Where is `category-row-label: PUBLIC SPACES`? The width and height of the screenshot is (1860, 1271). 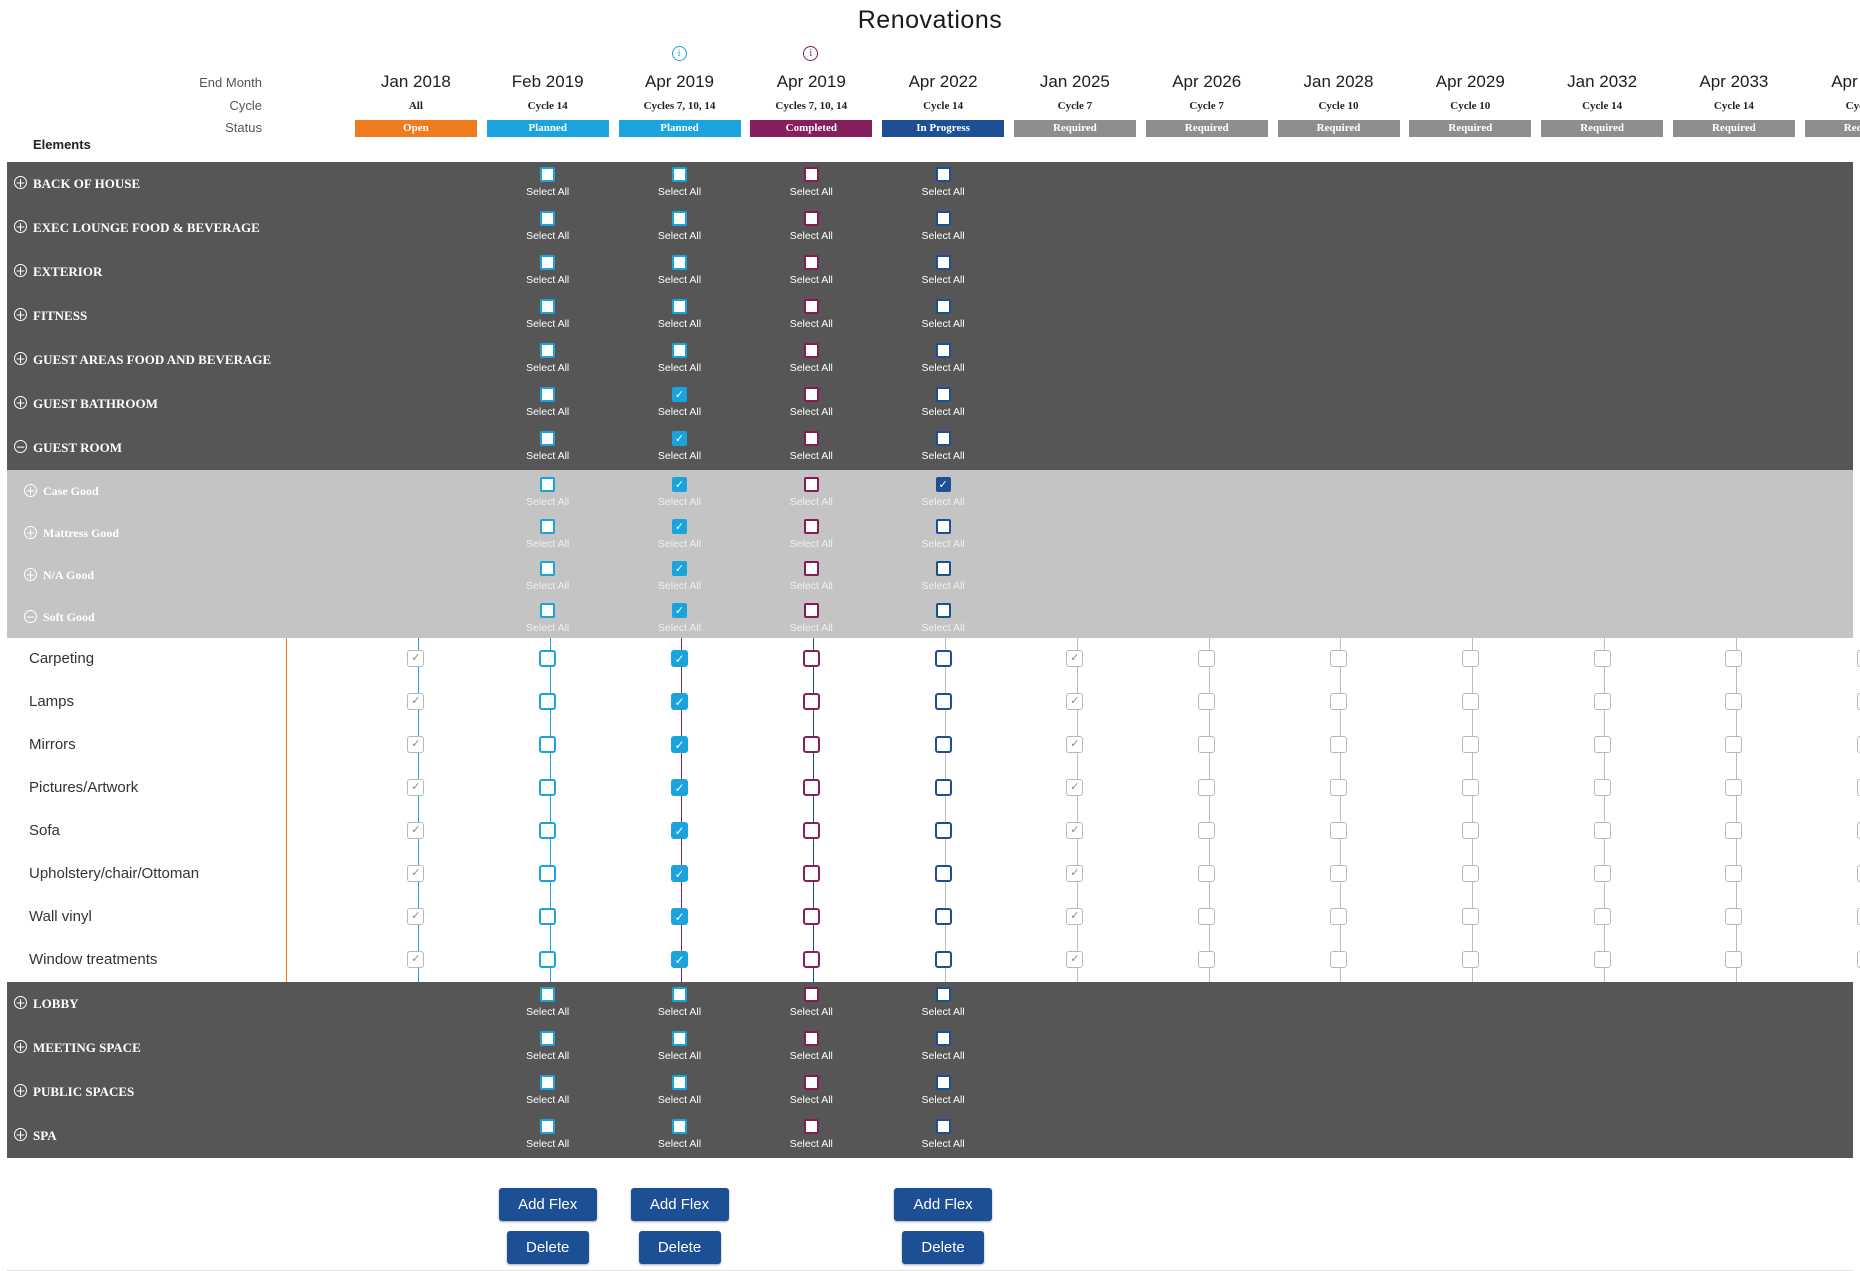 category-row-label: PUBLIC SPACES is located at coordinates (84, 1091).